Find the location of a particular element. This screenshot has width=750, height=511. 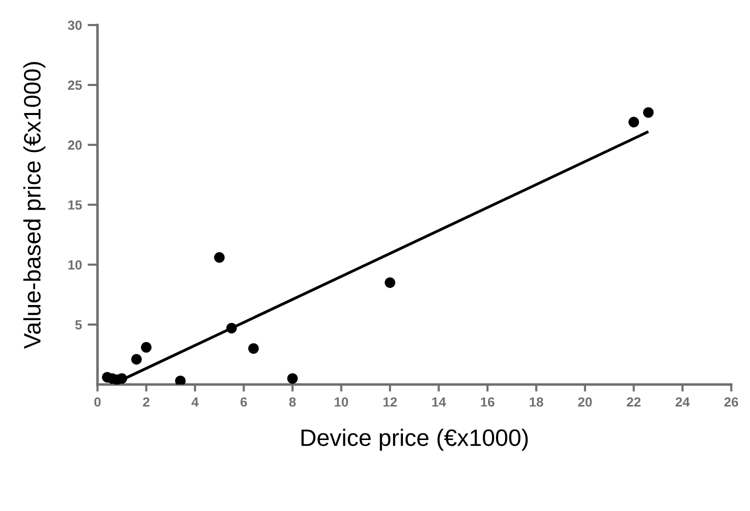

x-tick-label: 26 is located at coordinates (731, 402).